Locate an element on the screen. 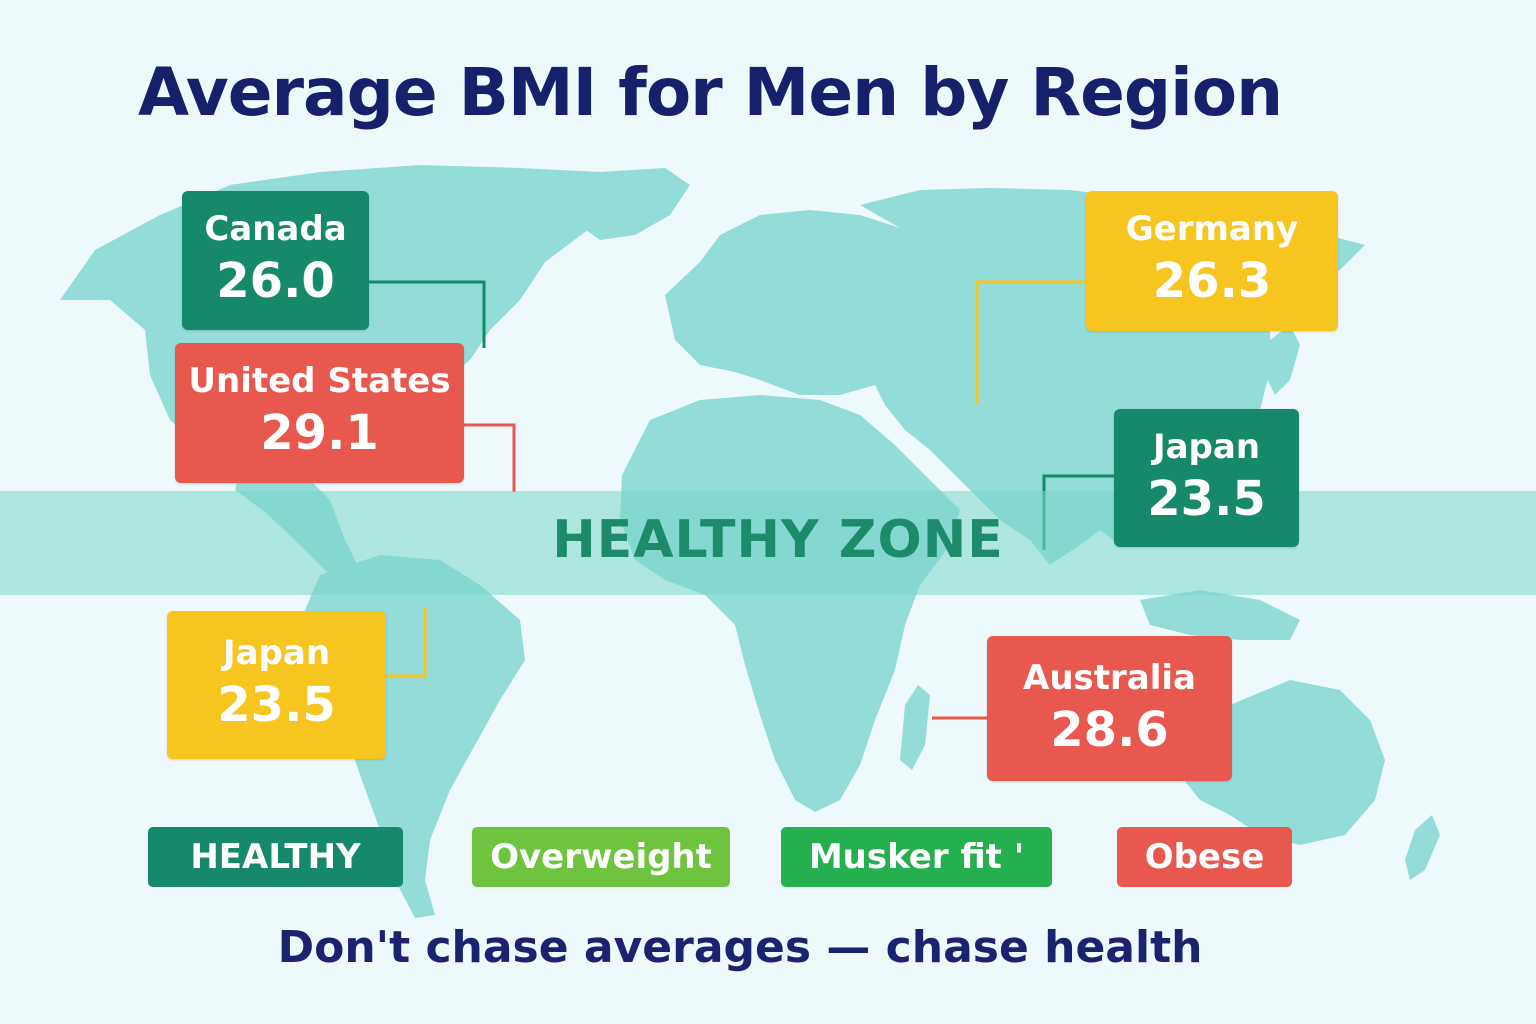 This screenshot has height=1024, width=1536. region-bmi-value: 28.6 is located at coordinates (1109, 730).